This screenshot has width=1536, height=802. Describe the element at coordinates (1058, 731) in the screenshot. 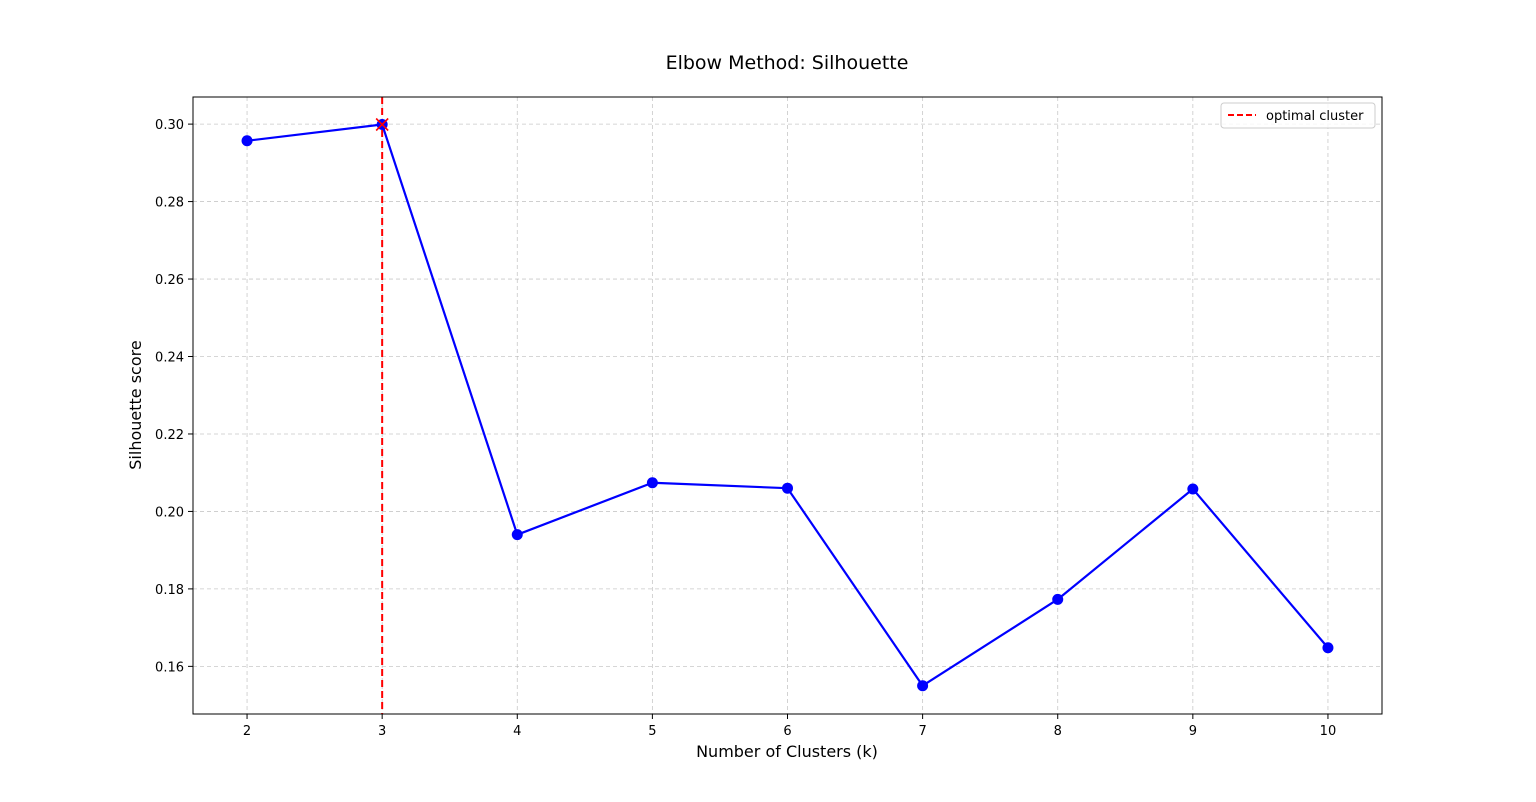

I see `x-tick-label: 8` at that location.